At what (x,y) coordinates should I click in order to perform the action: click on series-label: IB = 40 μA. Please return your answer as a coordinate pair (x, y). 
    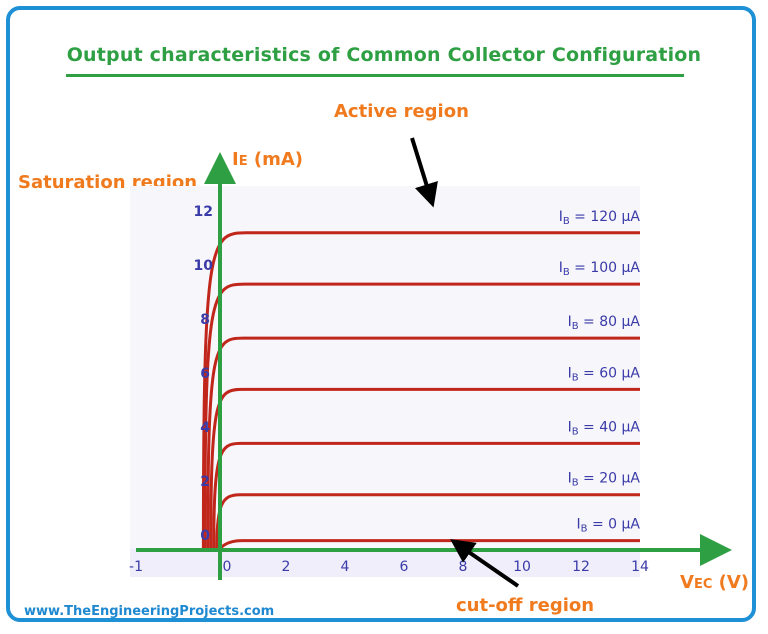
    Looking at the image, I should click on (604, 428).